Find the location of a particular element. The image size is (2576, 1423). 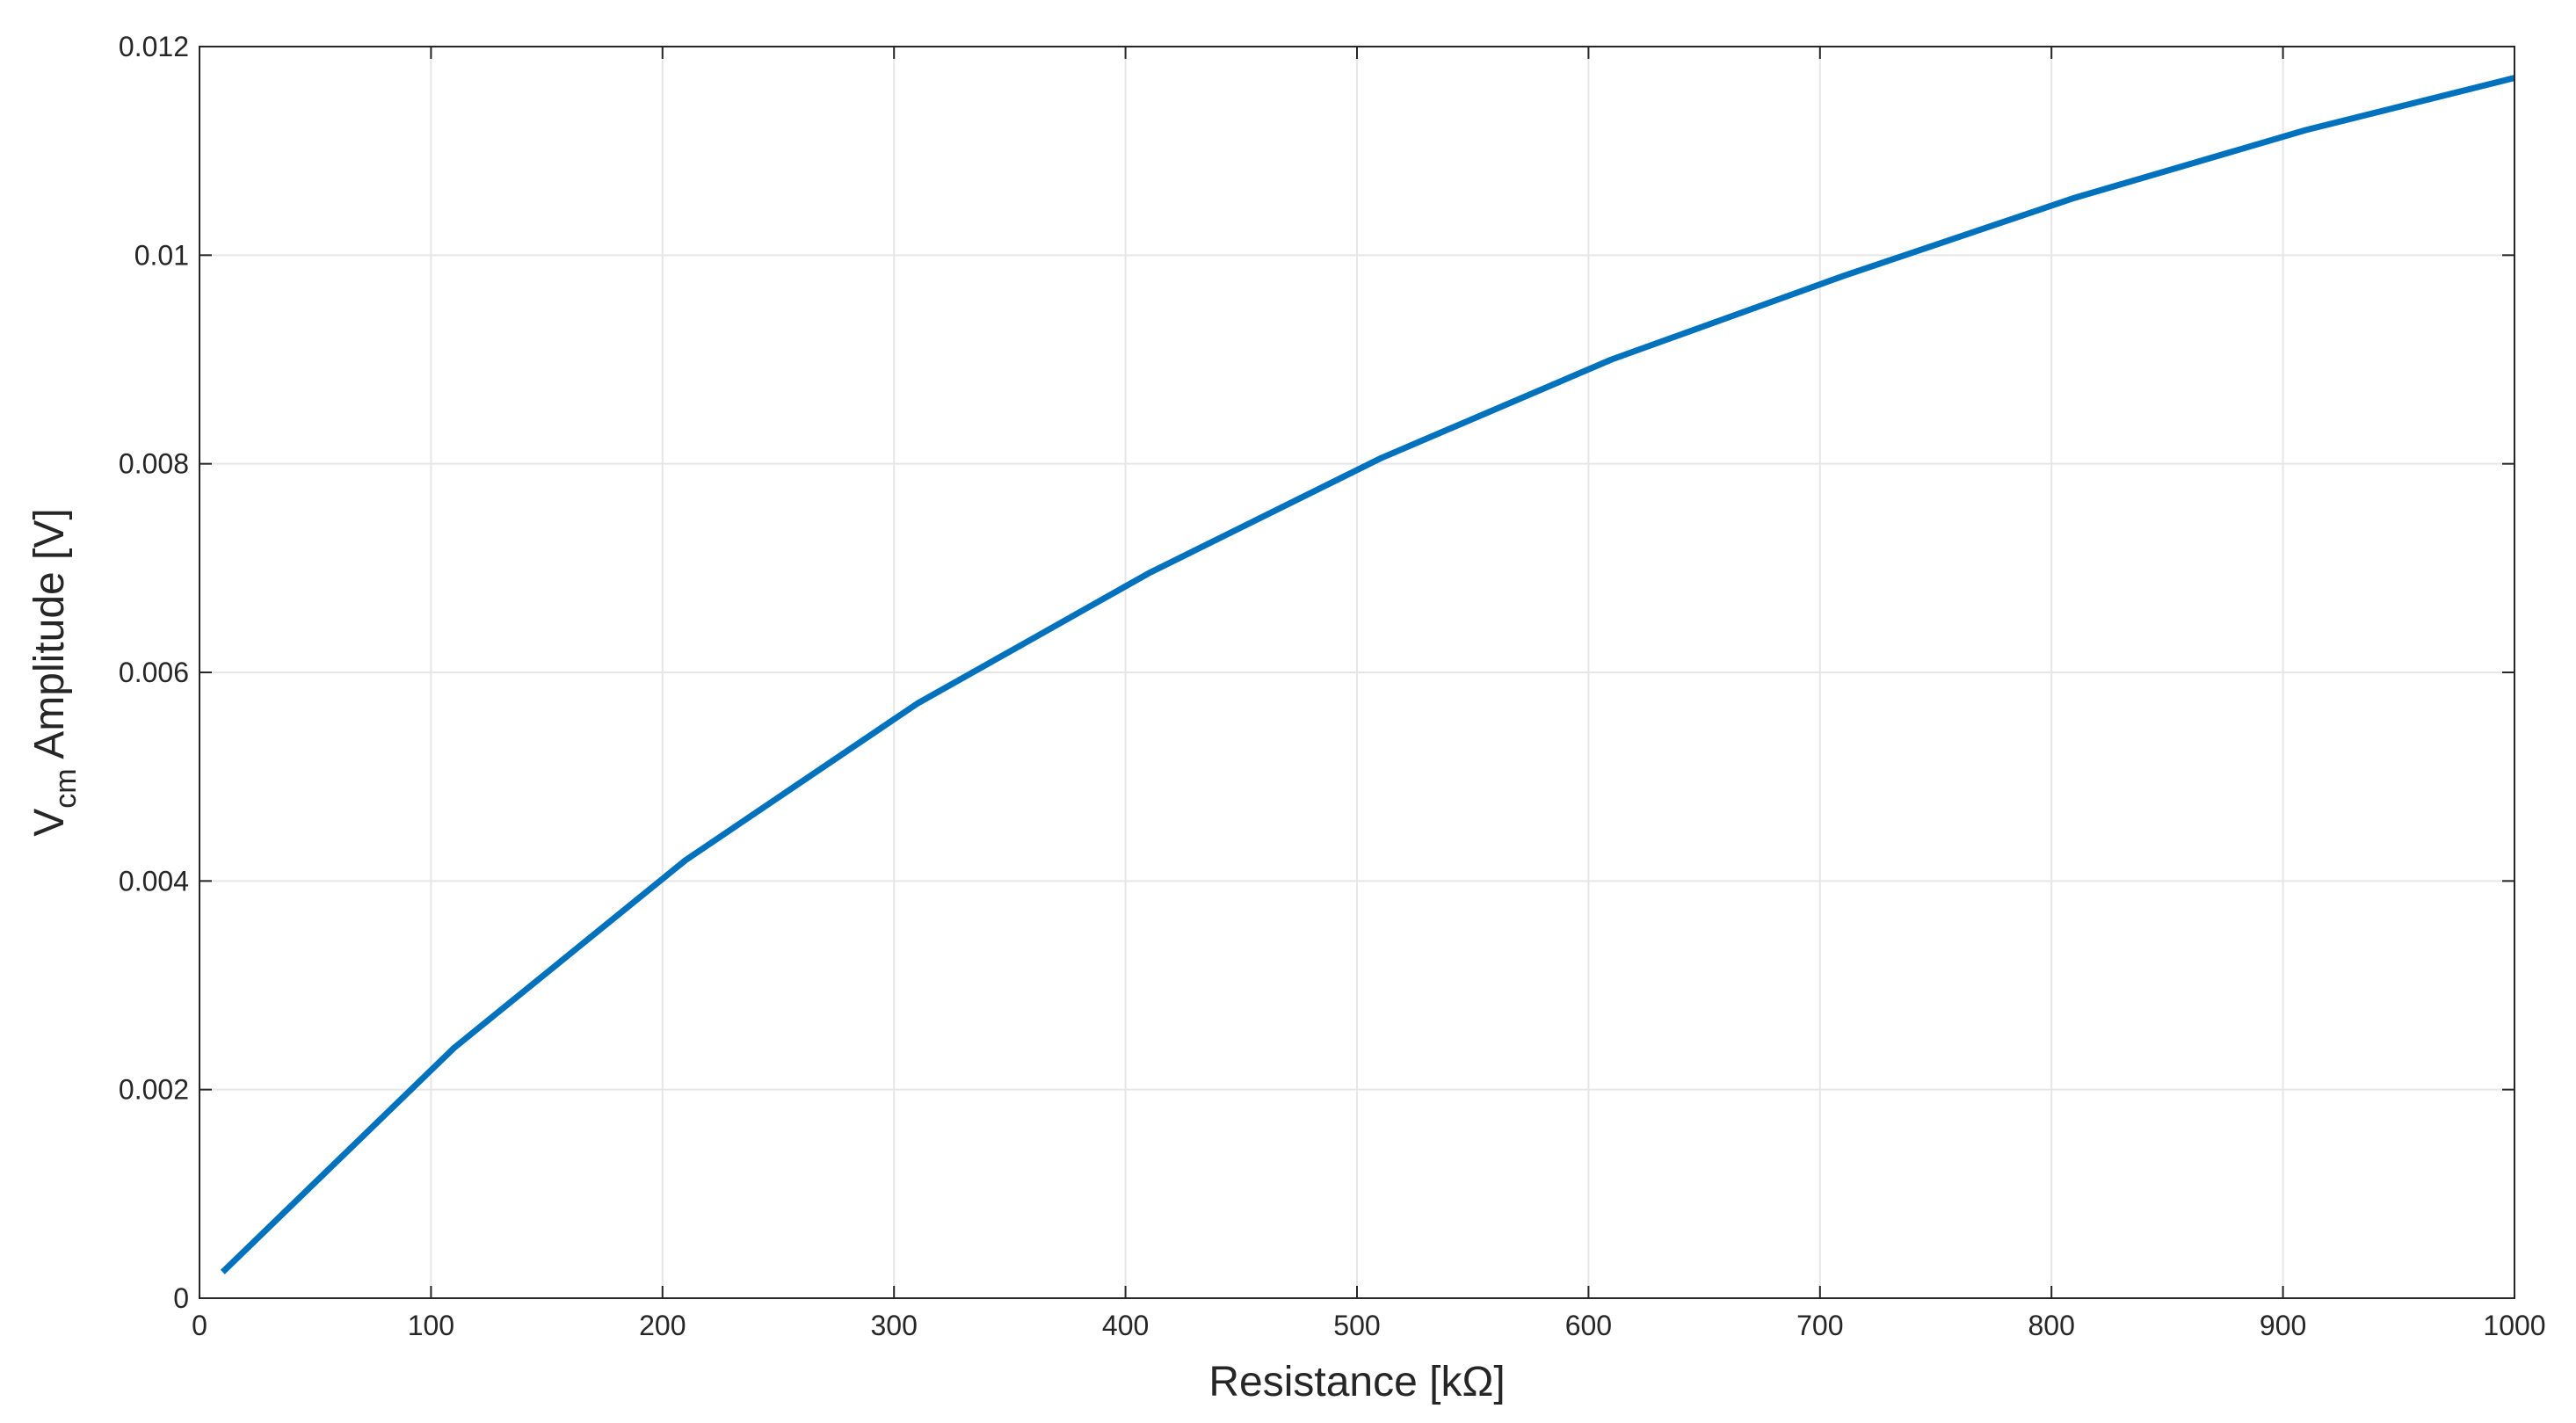

x-tick-label: 800 is located at coordinates (2051, 1325).